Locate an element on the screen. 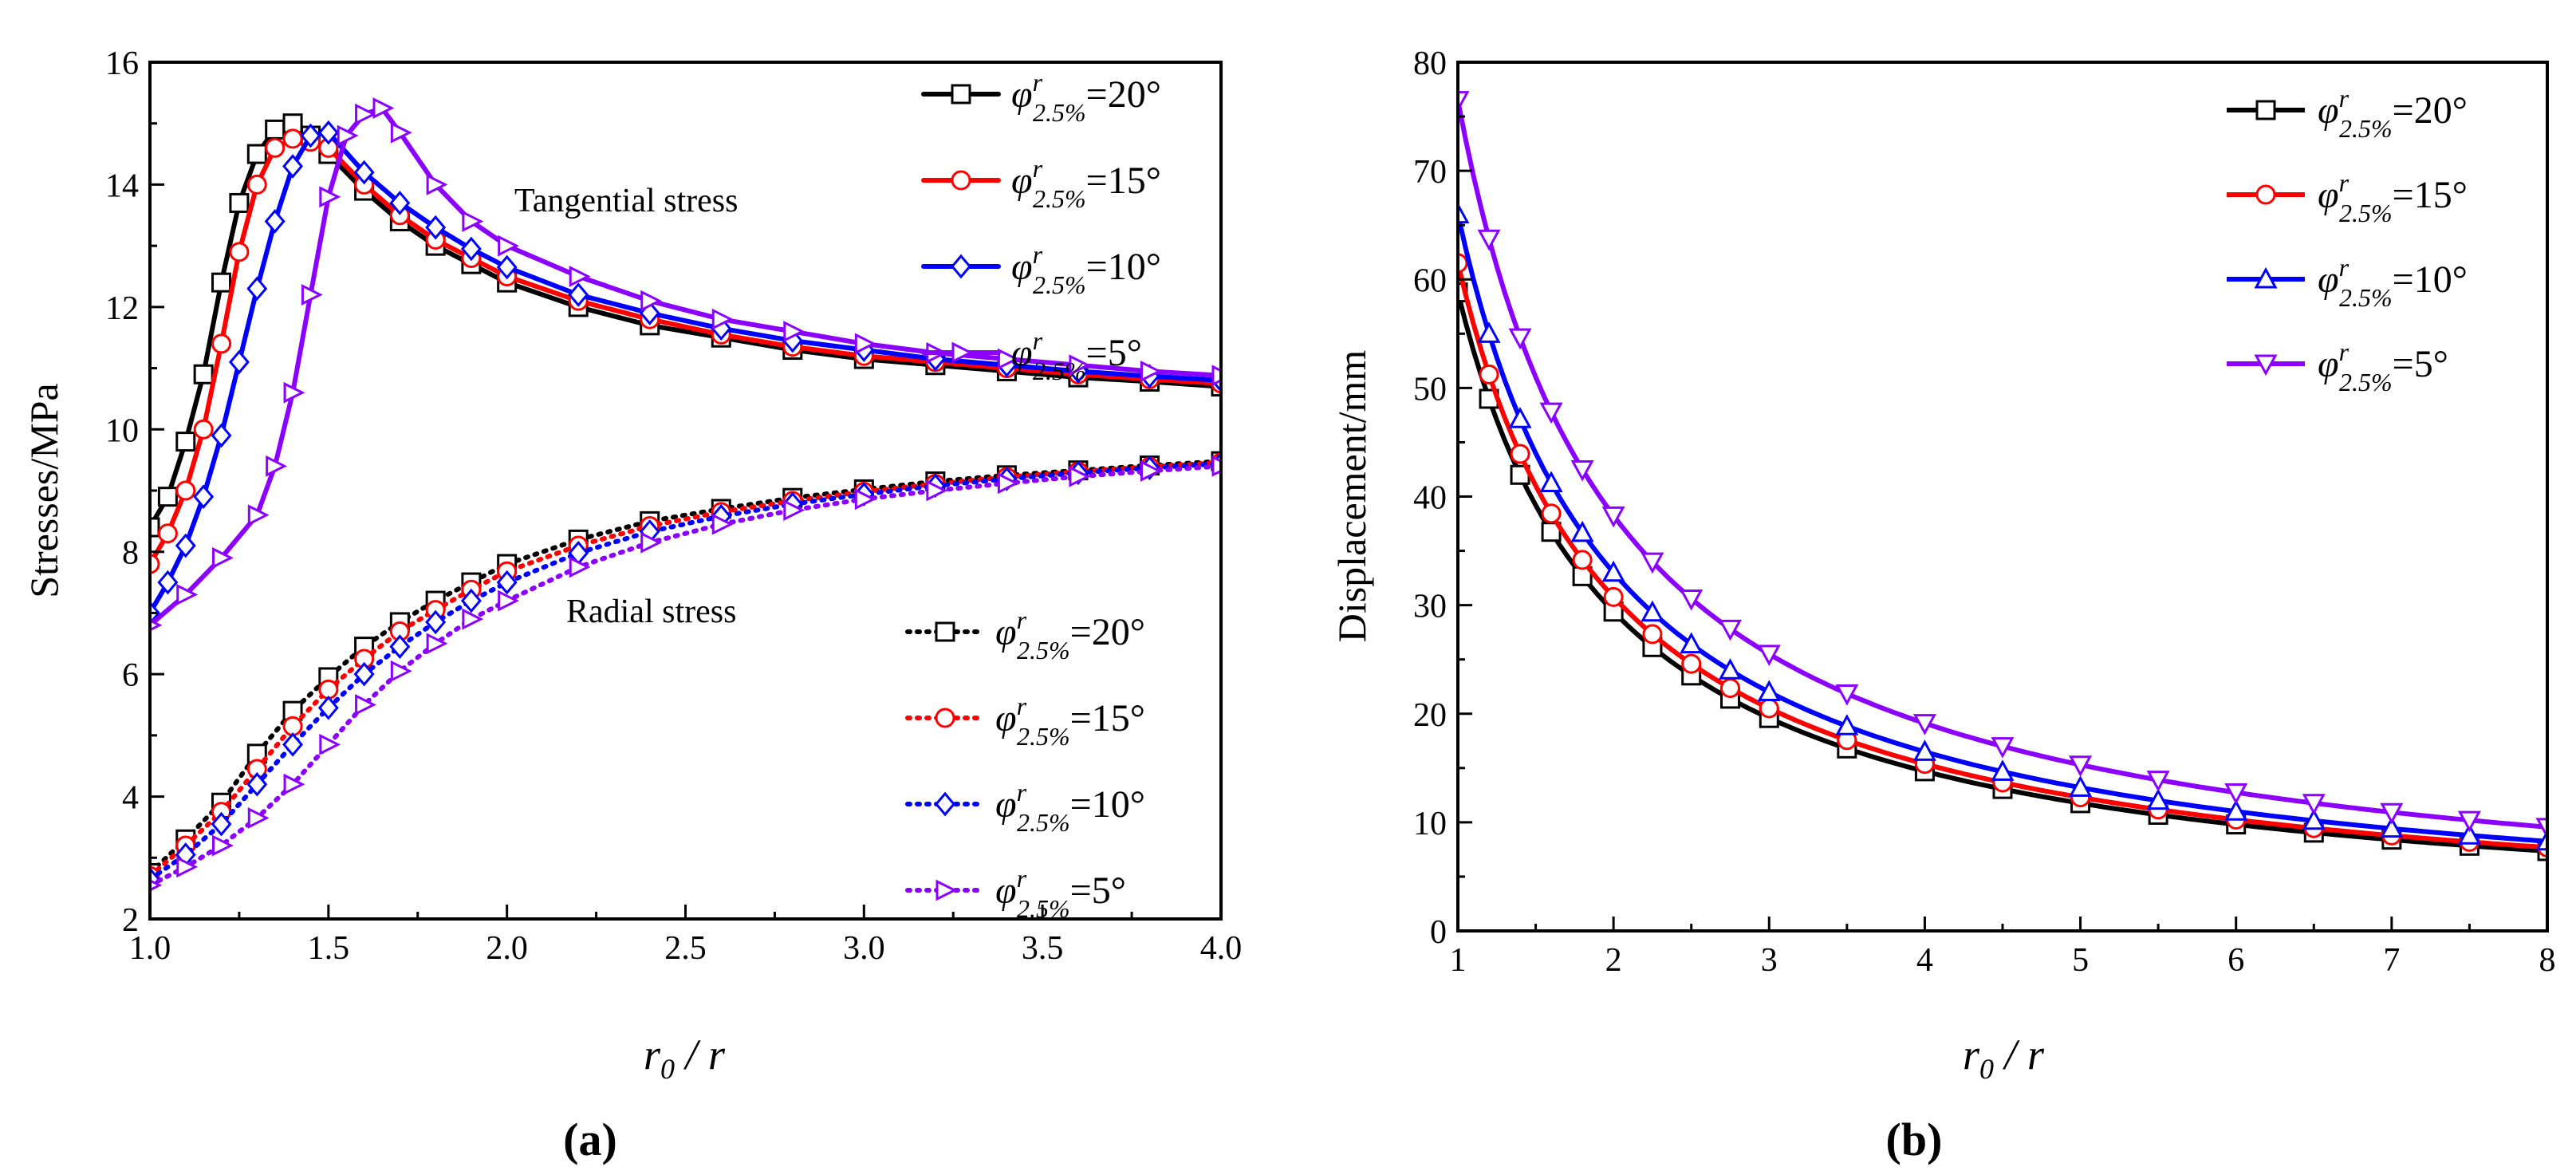 Image resolution: width=2576 pixels, height=1175 pixels. legend-entry: φr 2.5%=15° is located at coordinates (1025, 721).